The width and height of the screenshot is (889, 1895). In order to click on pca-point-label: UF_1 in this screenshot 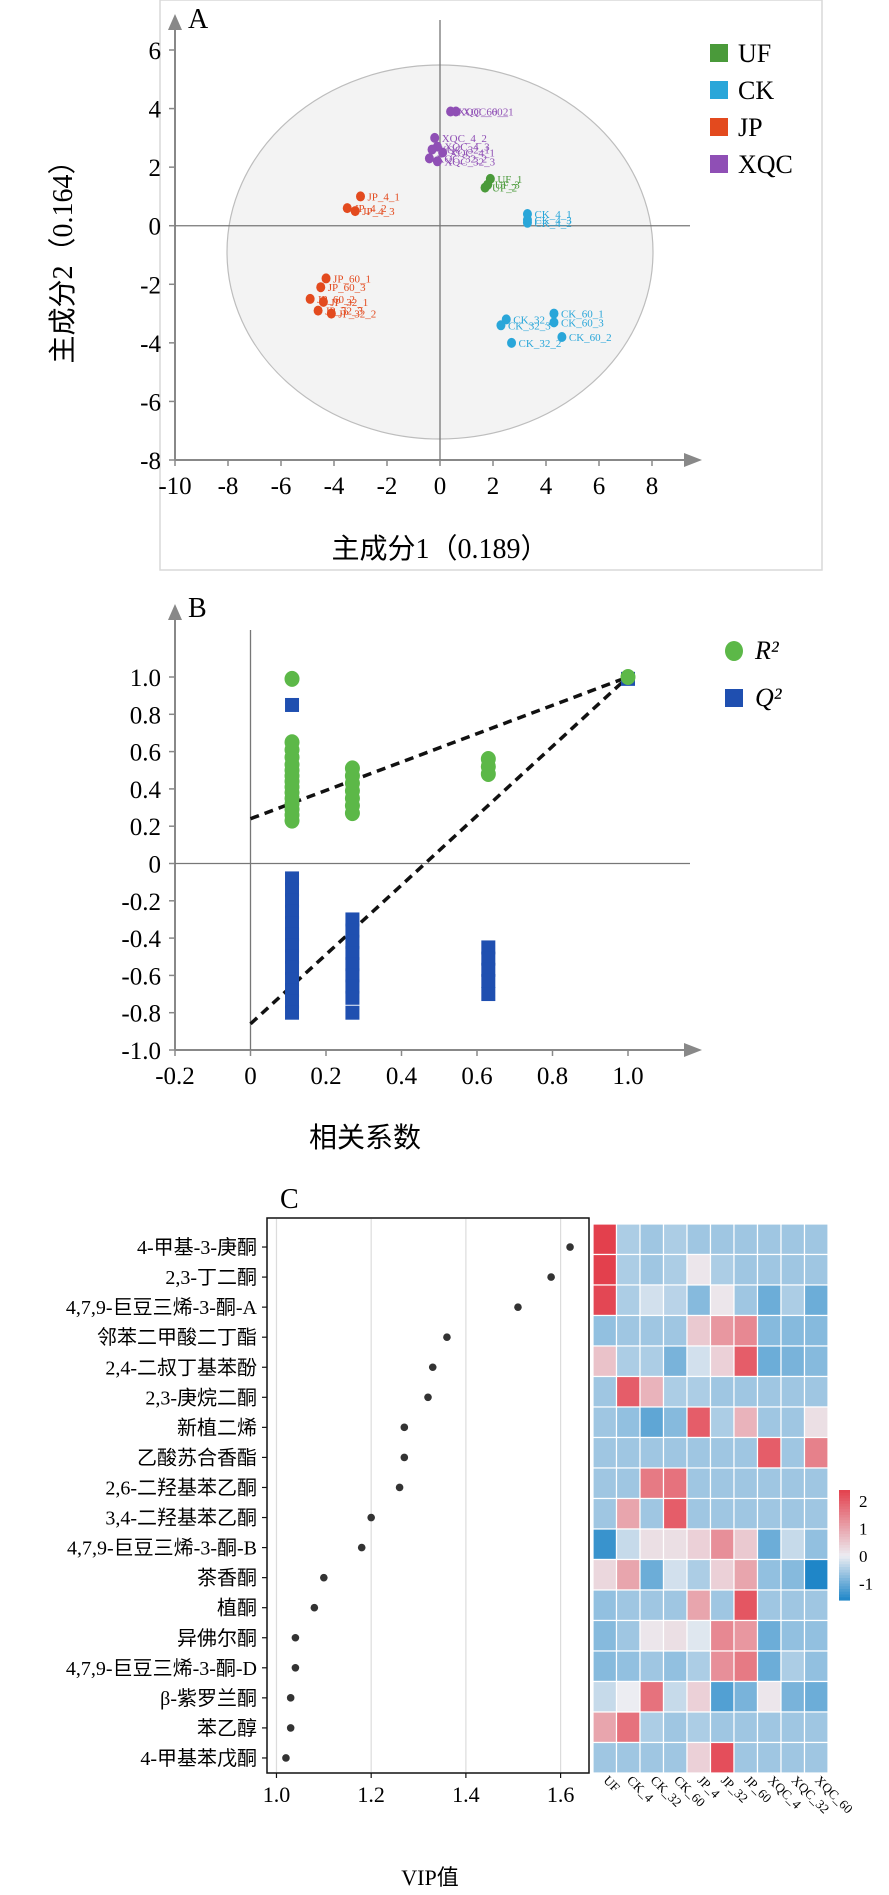, I will do `click(509, 180)`.